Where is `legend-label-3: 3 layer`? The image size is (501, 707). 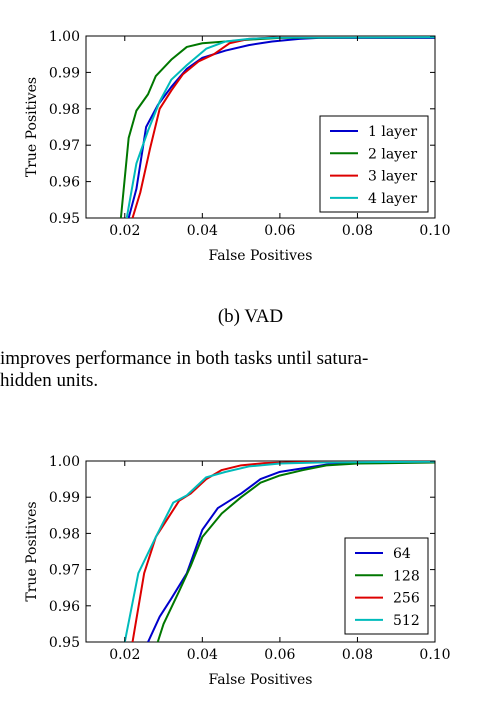
legend-label-3: 3 layer is located at coordinates (392, 177).